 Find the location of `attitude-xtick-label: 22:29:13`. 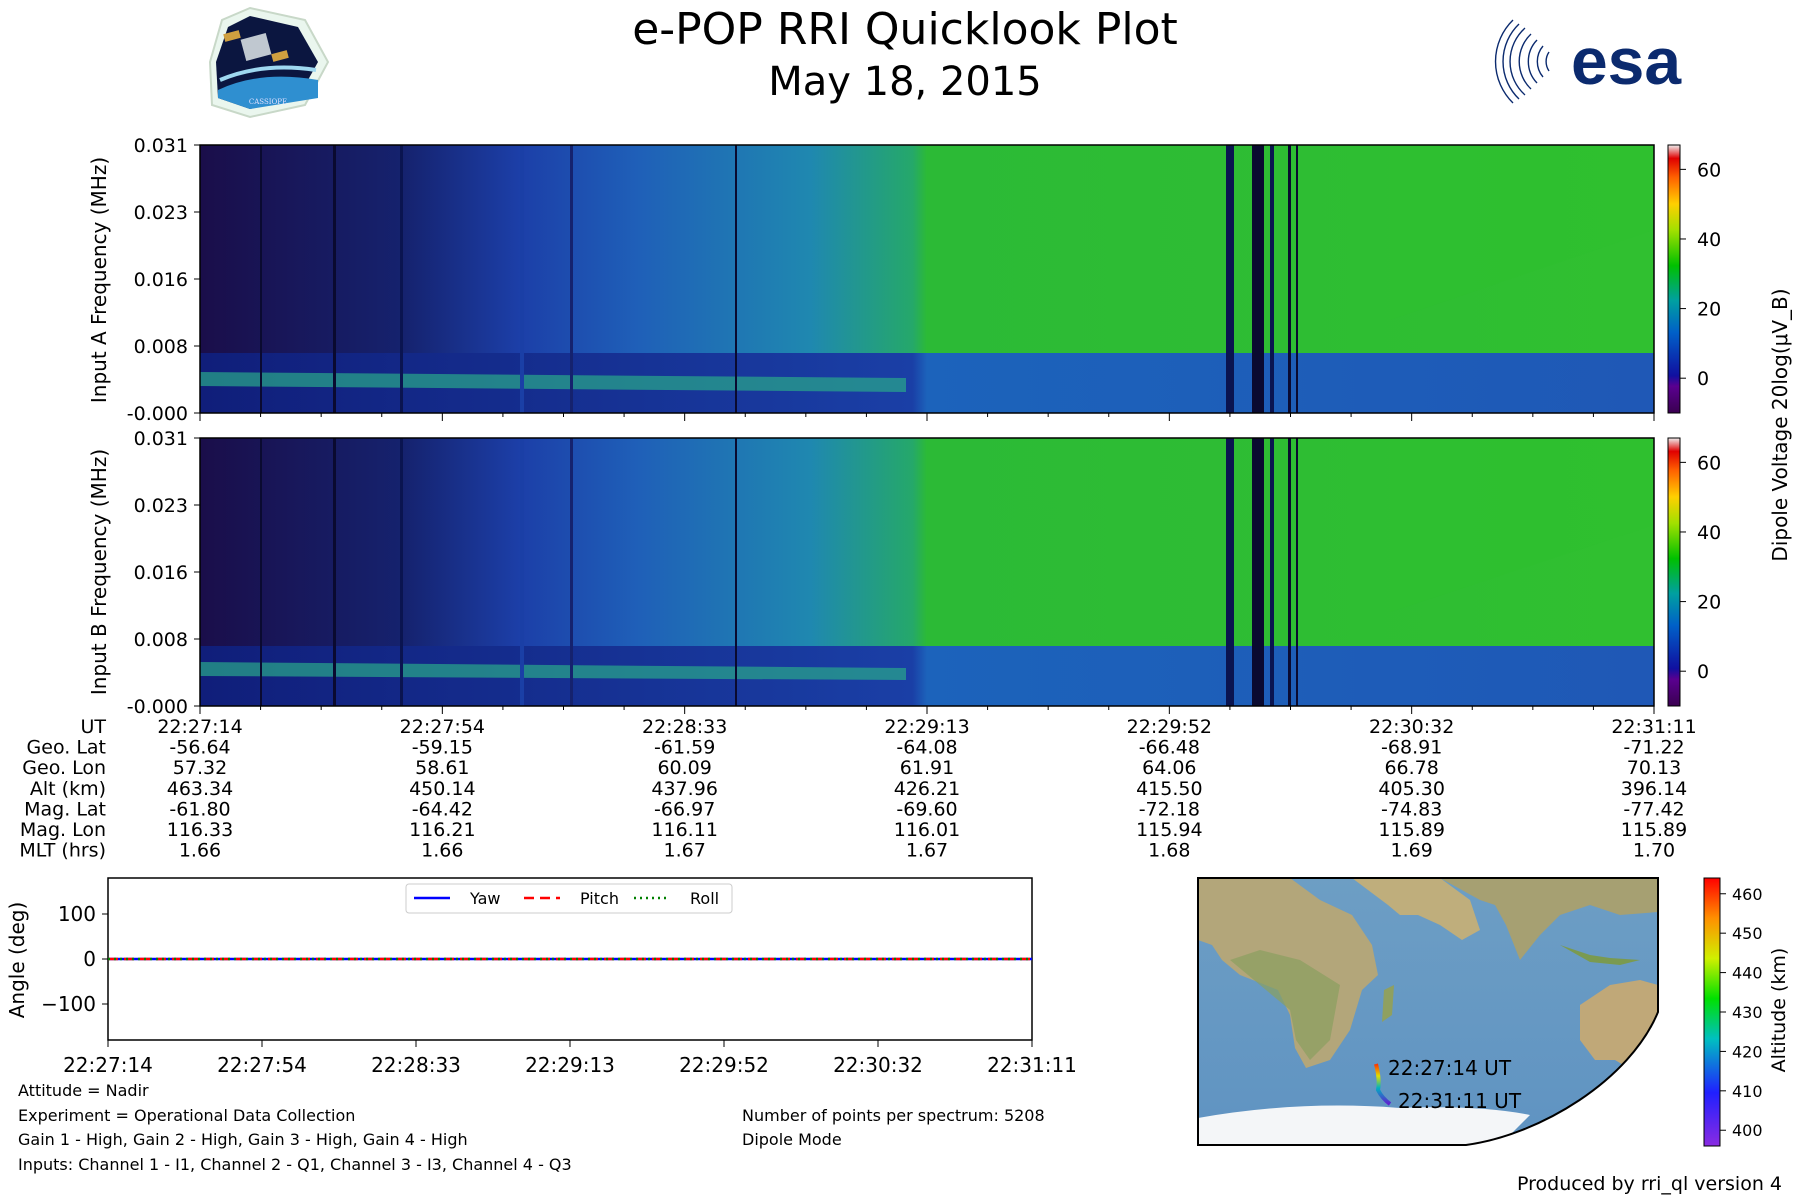

attitude-xtick-label: 22:29:13 is located at coordinates (570, 1065).